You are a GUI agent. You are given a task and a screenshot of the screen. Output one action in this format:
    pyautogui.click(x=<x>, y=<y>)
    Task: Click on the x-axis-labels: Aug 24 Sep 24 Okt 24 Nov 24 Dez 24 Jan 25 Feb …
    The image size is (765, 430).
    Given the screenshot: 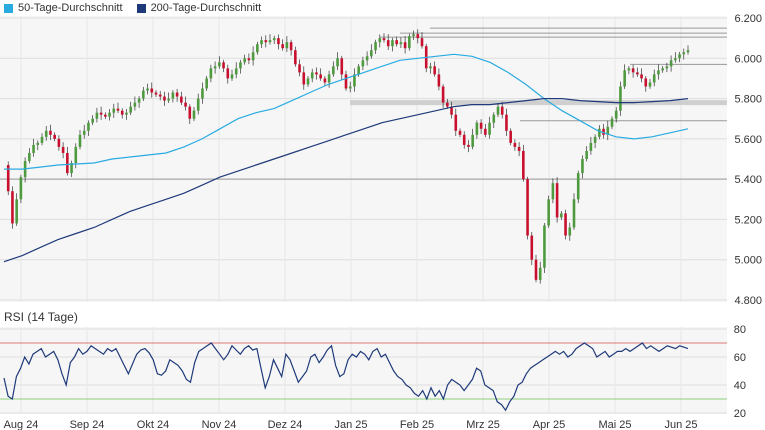 What is the action you would take?
    pyautogui.click(x=351, y=424)
    